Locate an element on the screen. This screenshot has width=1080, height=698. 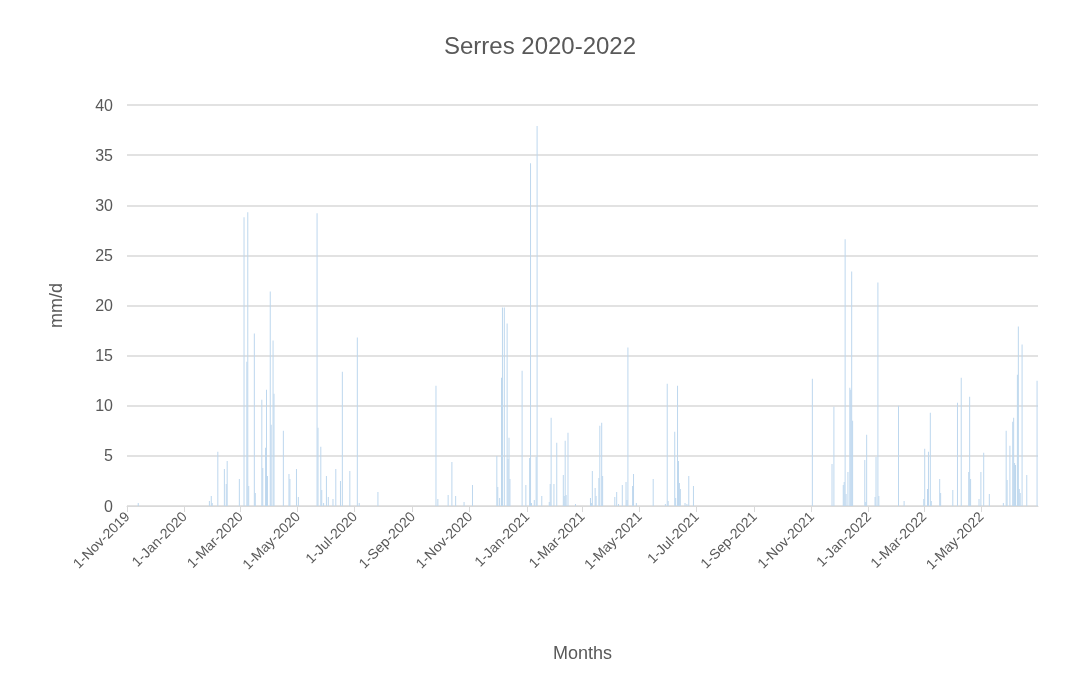
y-tick-label: 40 is located at coordinates (104, 105).